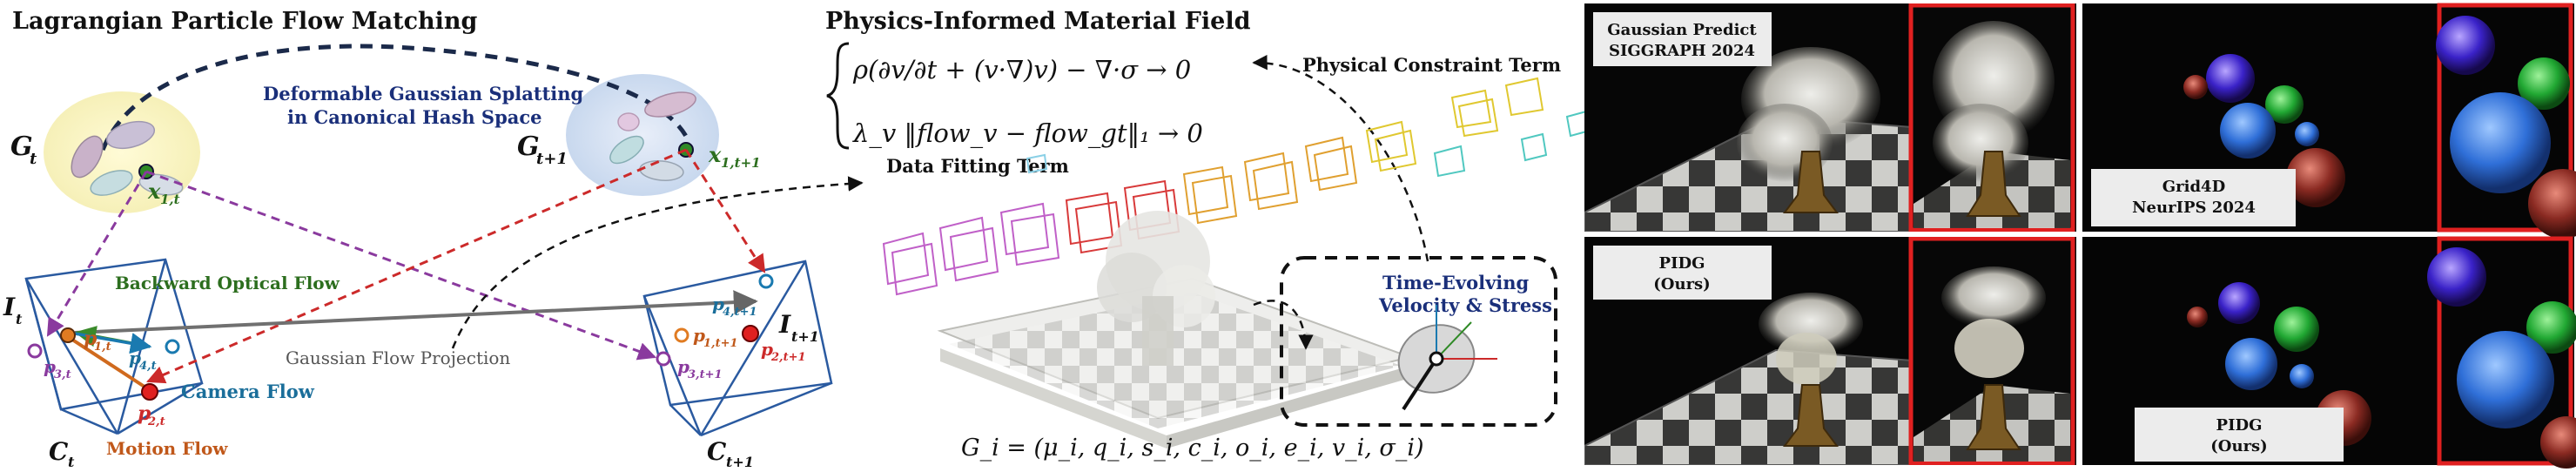 The image size is (2576, 472). I want to click on p4t-label: p 4,t, so click(143, 360).